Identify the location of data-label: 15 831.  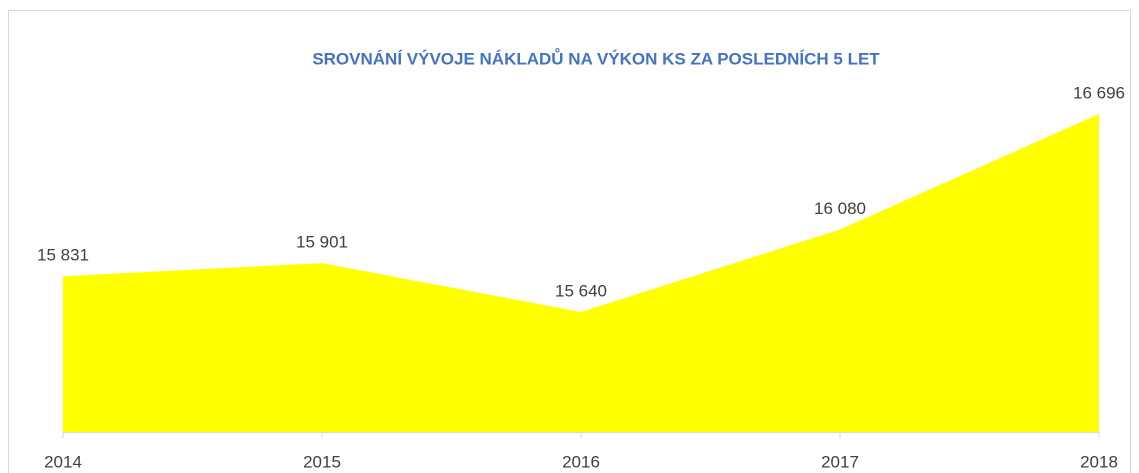
(63, 255).